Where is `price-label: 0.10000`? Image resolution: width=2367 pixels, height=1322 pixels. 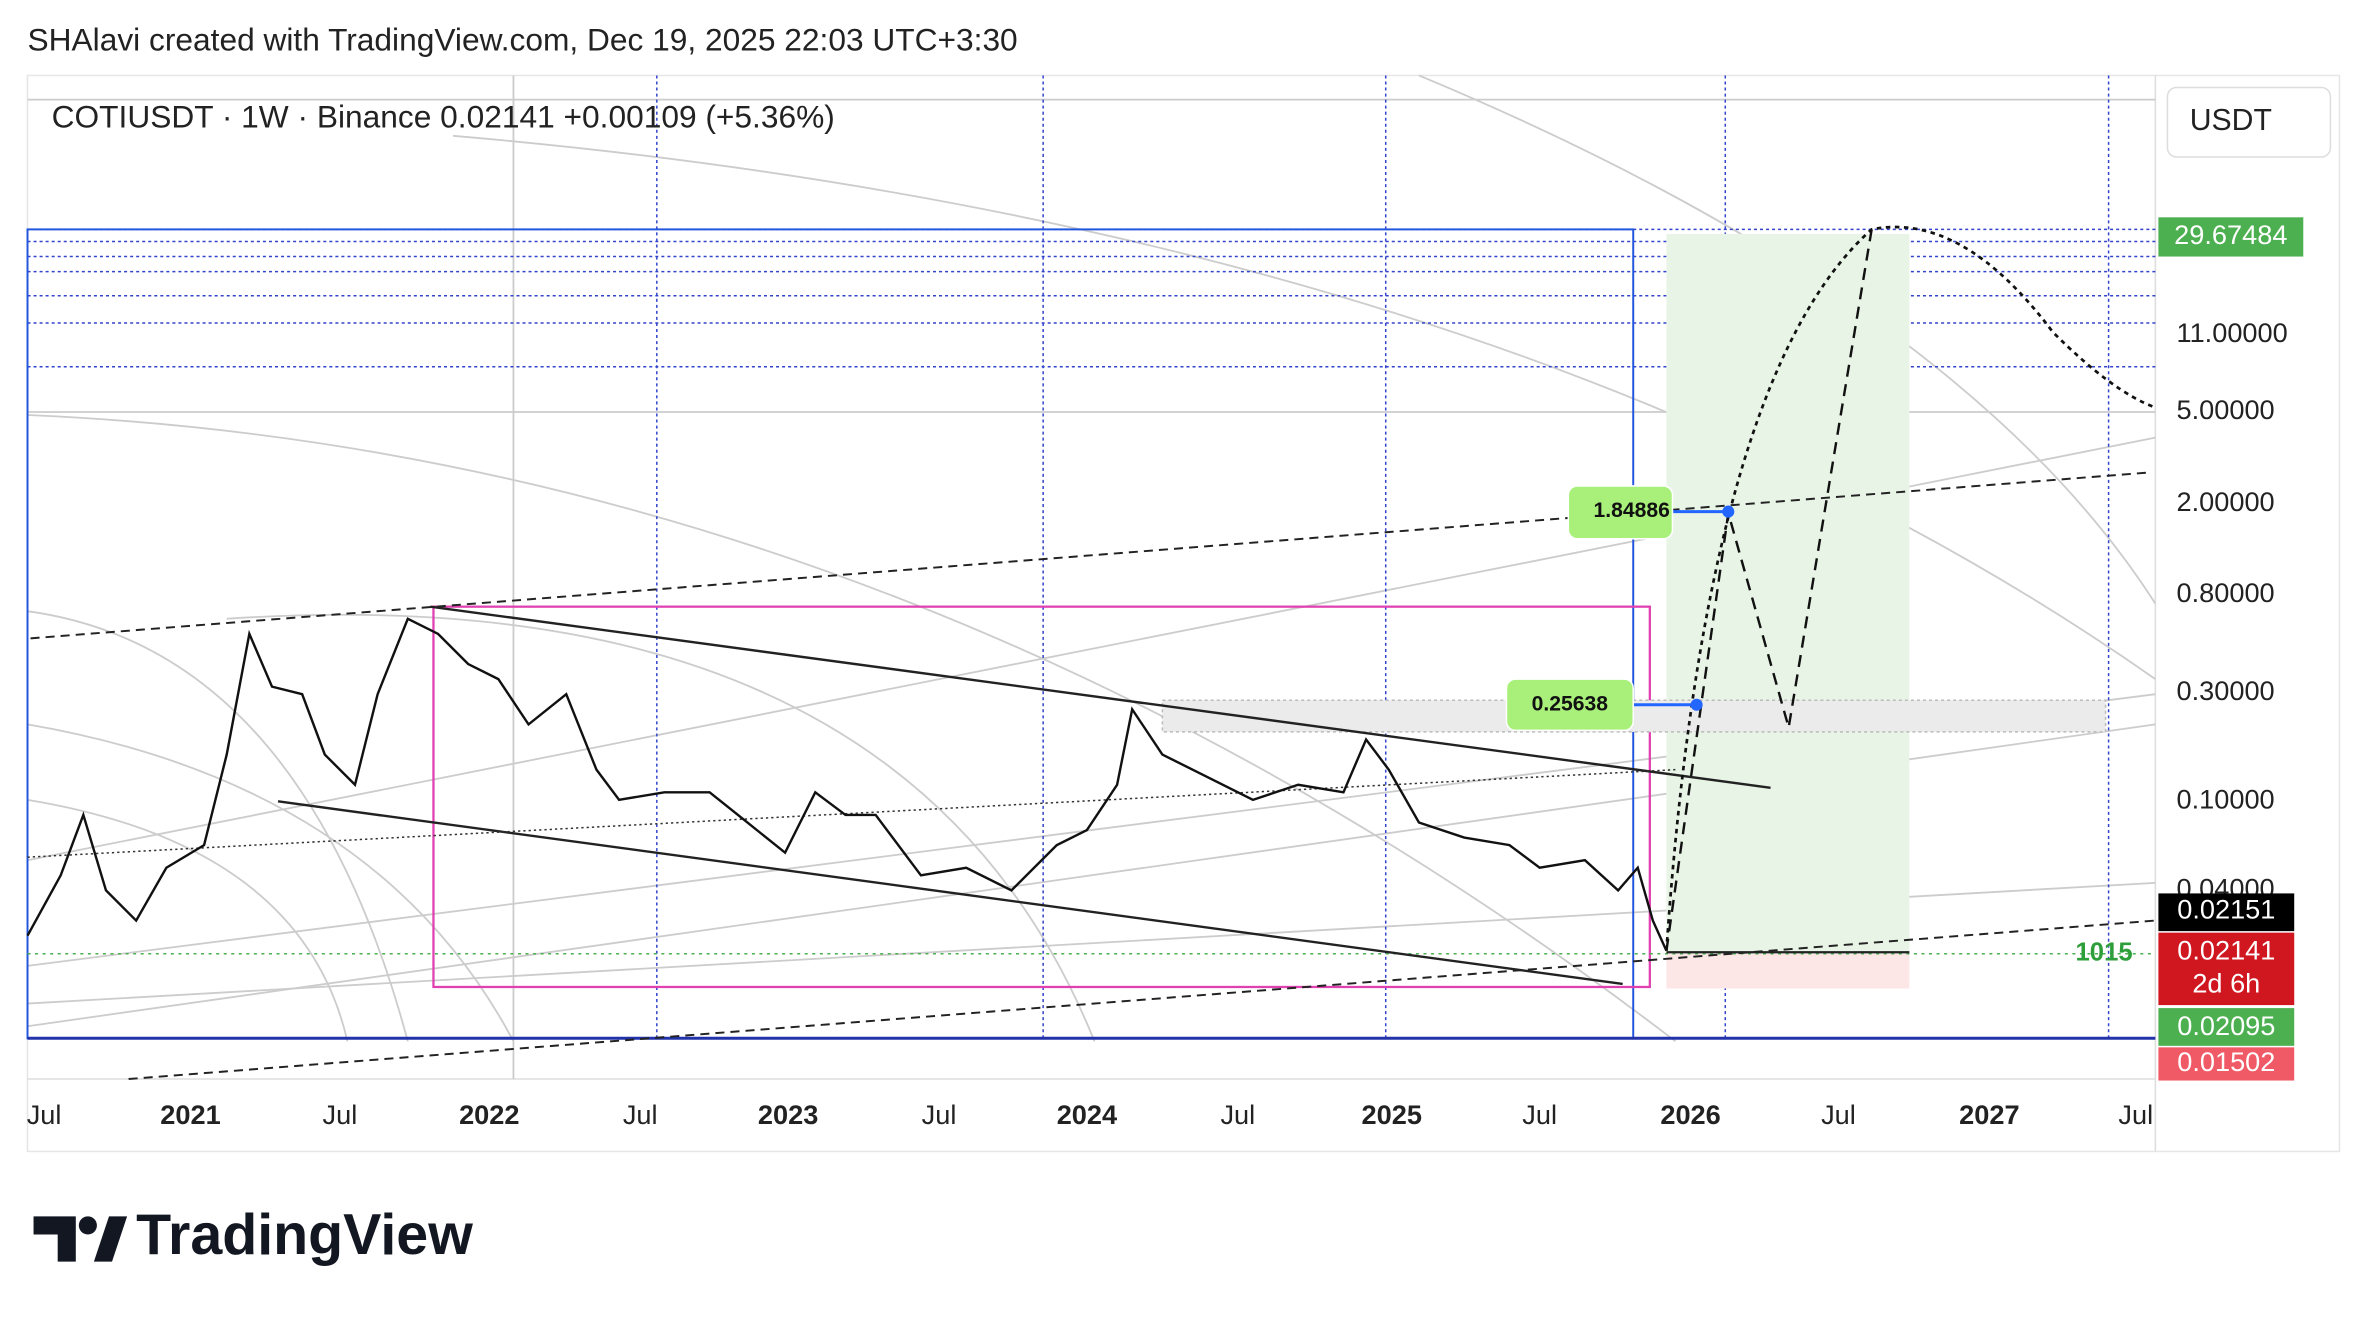 price-label: 0.10000 is located at coordinates (2226, 799).